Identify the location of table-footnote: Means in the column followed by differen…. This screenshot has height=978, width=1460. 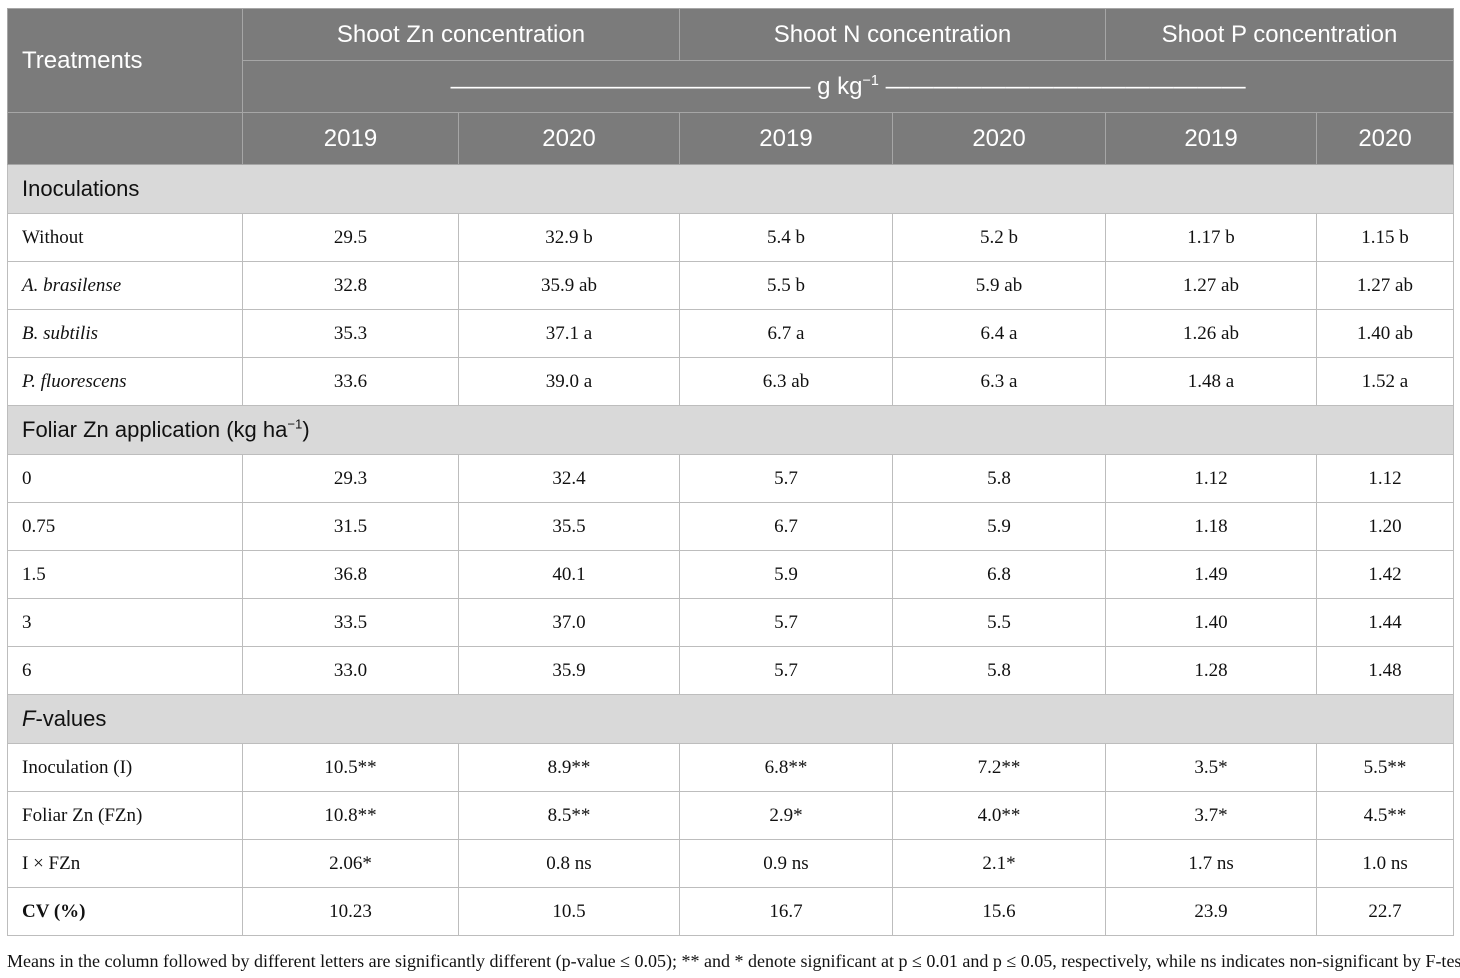
(733, 961).